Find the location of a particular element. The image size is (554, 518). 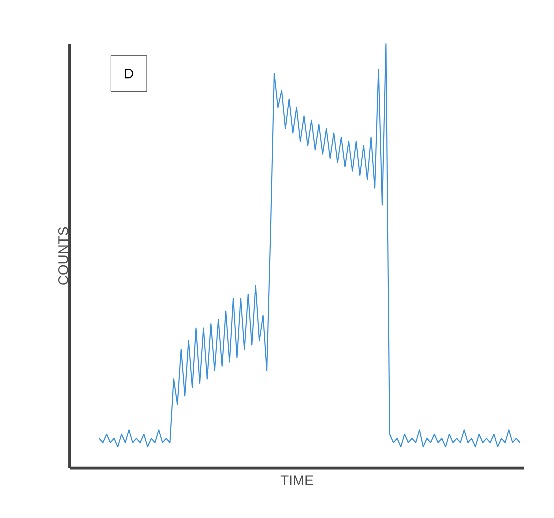

x-axis-title: TIME is located at coordinates (297, 481).